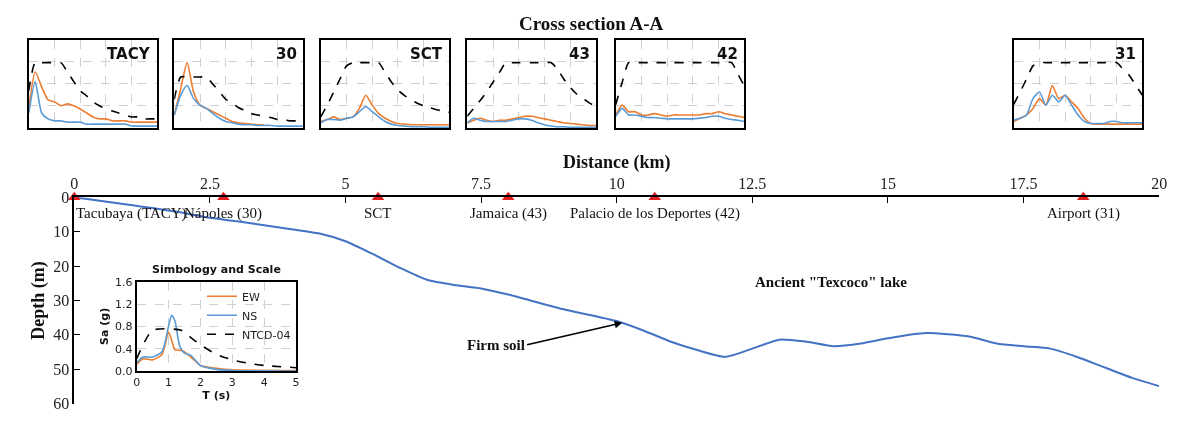 Image resolution: width=1187 pixels, height=429 pixels. What do you see at coordinates (655, 213) in the screenshot?
I see `annotation: Palacio de los Deportes (42)` at bounding box center [655, 213].